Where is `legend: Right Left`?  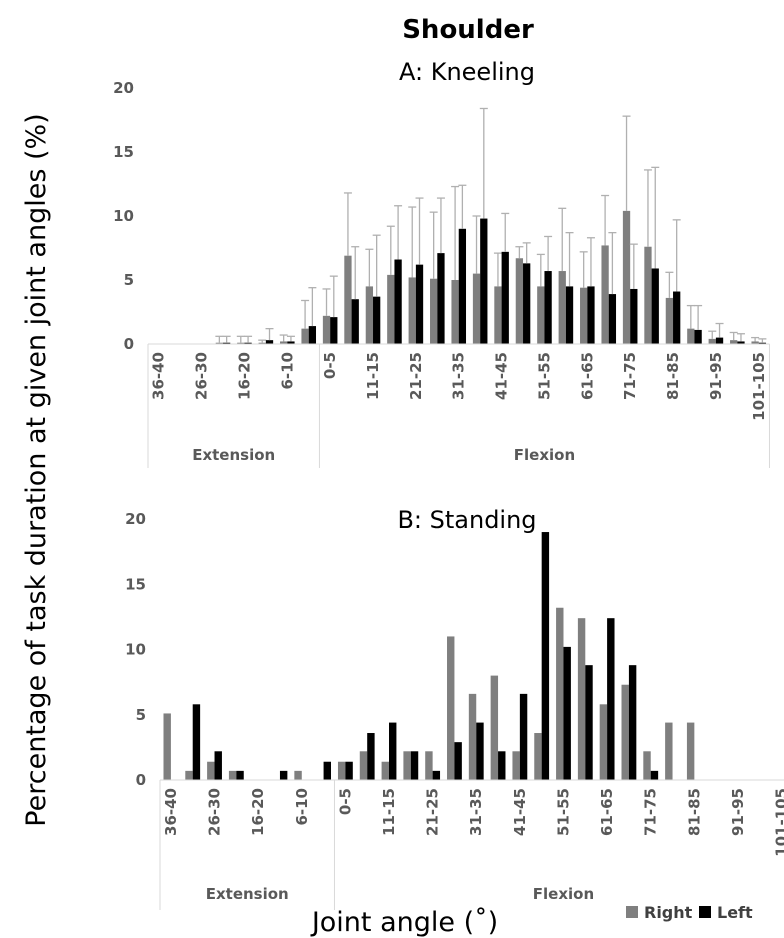 legend: Right Left is located at coordinates (689, 912).